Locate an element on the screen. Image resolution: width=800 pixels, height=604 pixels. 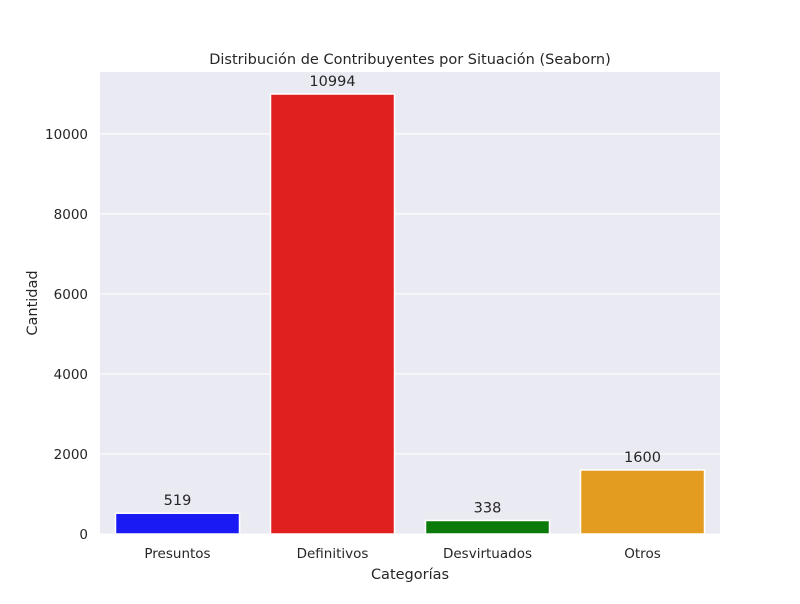
y-tick-label: 6000 is located at coordinates (71, 295).